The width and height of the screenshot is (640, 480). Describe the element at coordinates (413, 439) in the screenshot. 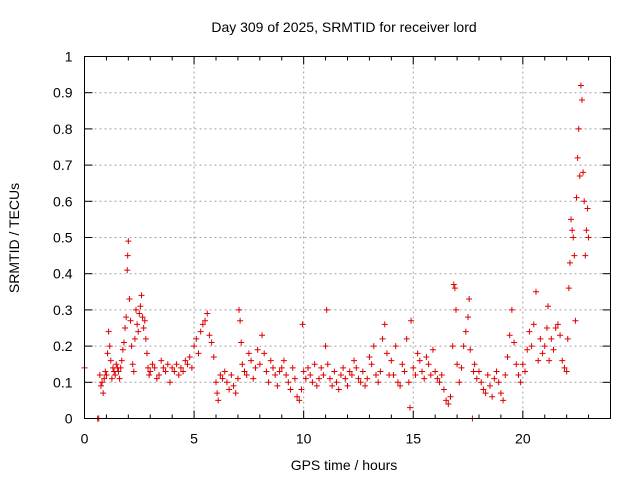

I see `x-tick-label: 15` at that location.